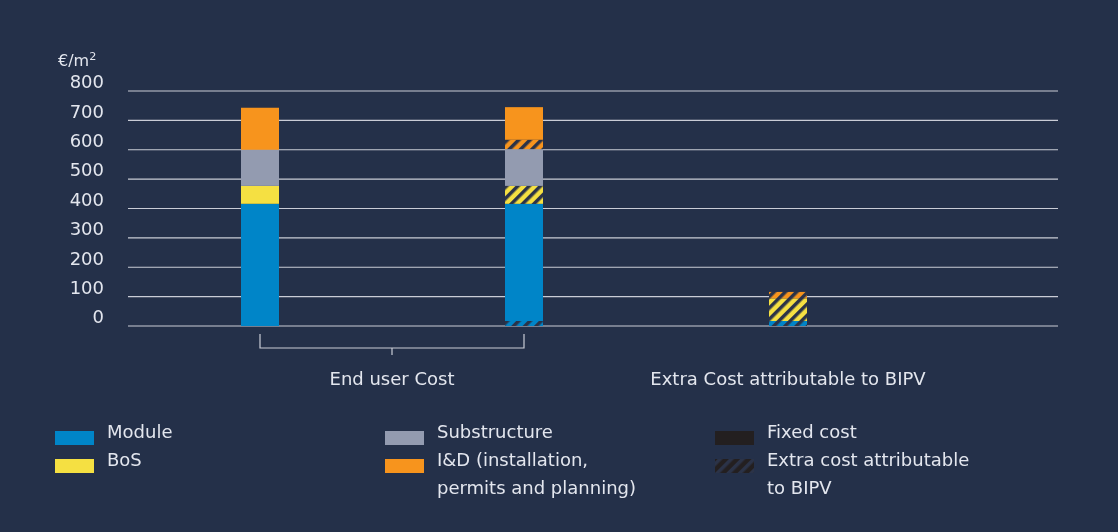  Describe the element at coordinates (86, 199) in the screenshot. I see `y-tick-label: 400` at that location.